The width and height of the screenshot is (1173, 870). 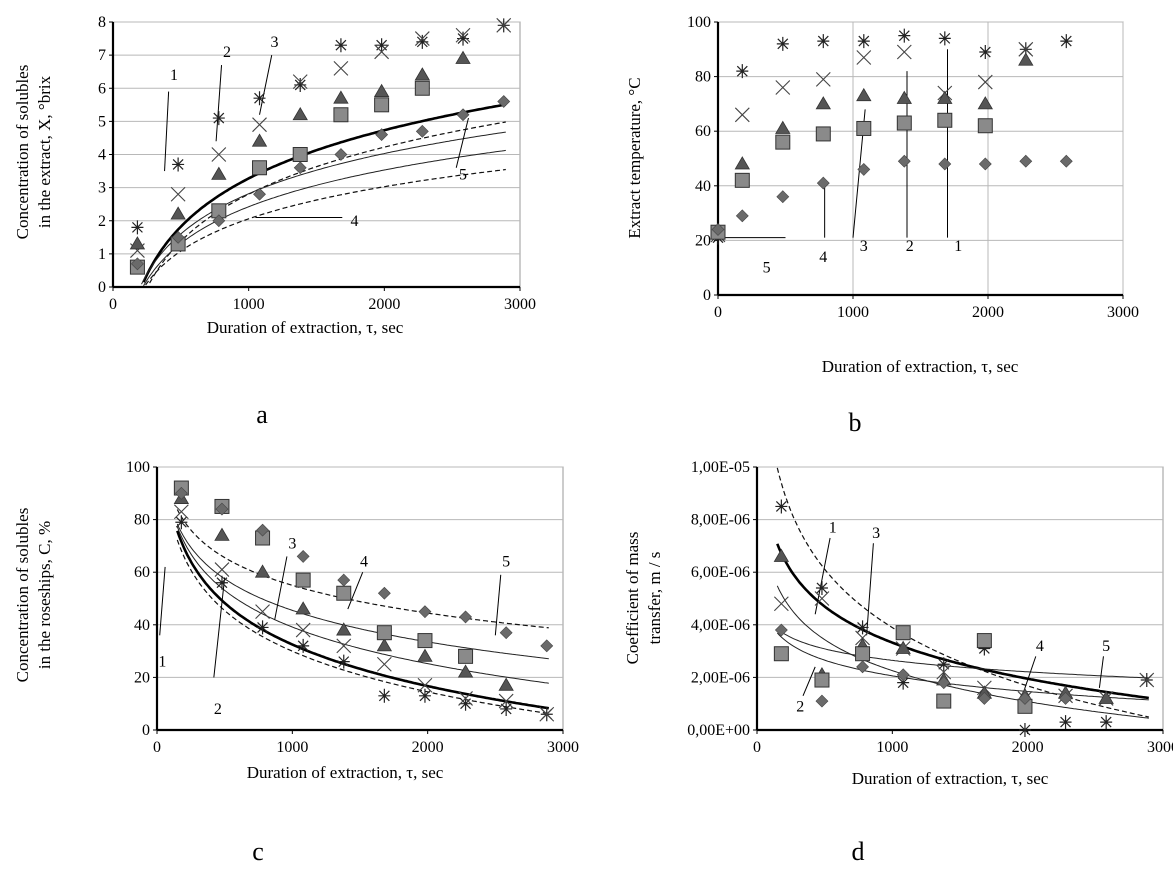 I want to click on y-axis-label: Extract temperature, °C, so click(x=634, y=157).